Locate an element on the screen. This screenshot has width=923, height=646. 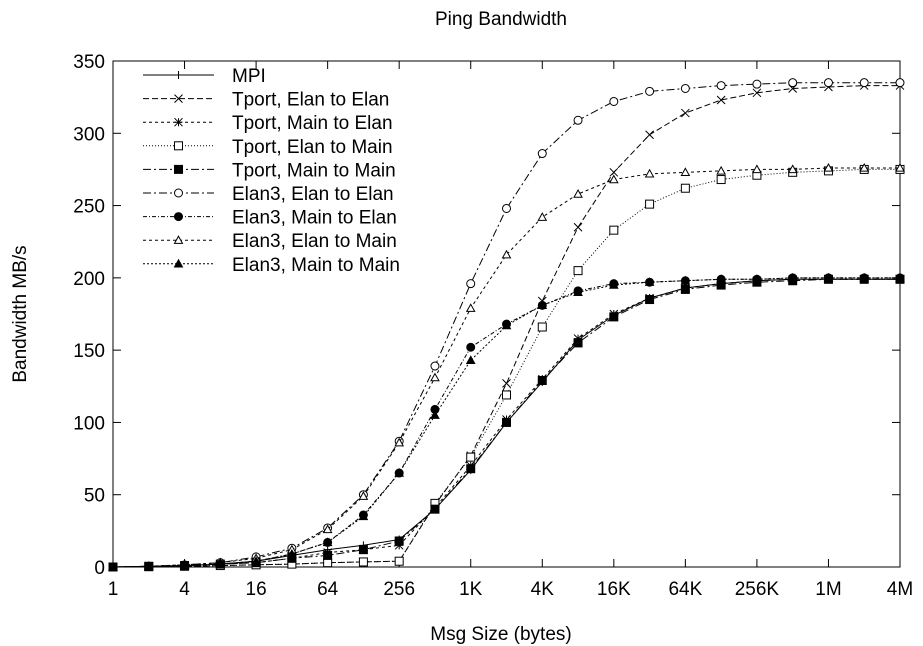
y-axis-title: Bandwidth MB/s is located at coordinates (20, 313).